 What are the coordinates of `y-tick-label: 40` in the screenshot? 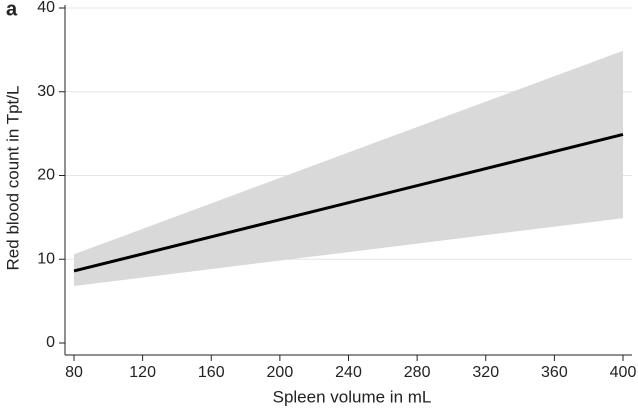 It's located at (46, 8).